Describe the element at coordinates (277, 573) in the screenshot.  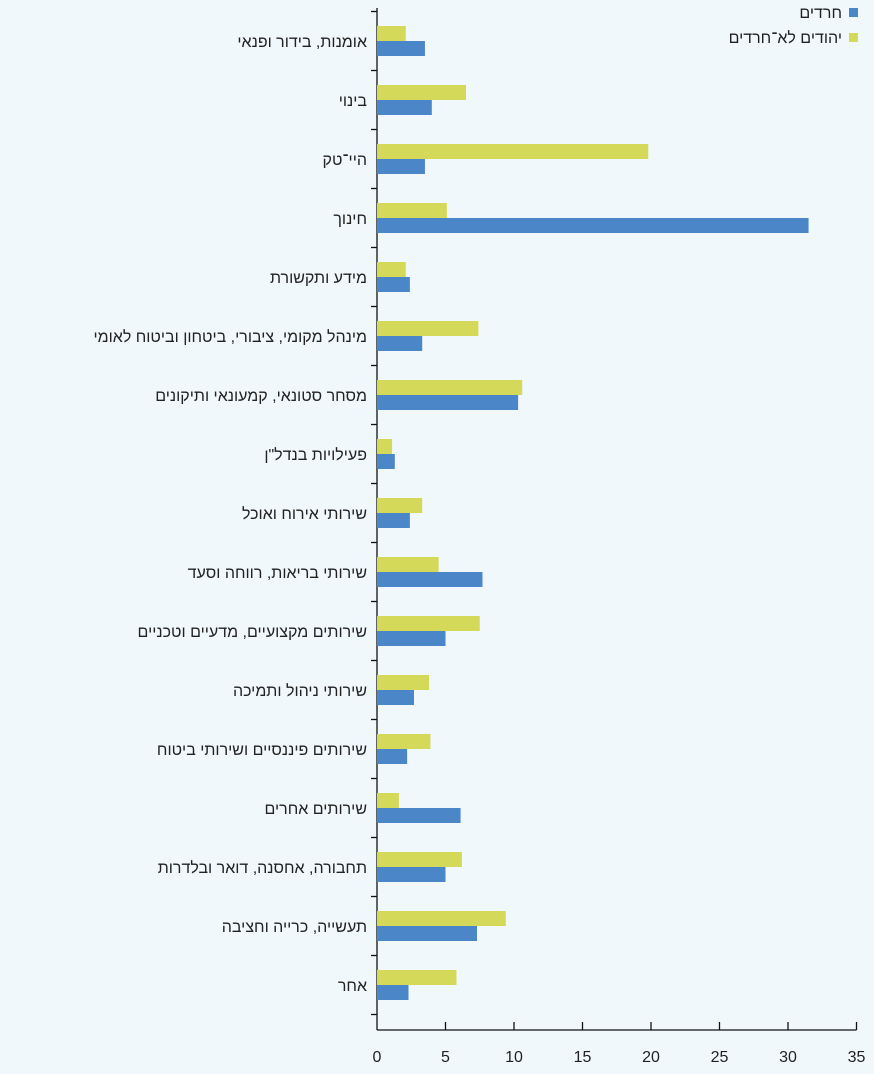
I see `category-label: שירותי בריאות, רווחה וסעד` at that location.